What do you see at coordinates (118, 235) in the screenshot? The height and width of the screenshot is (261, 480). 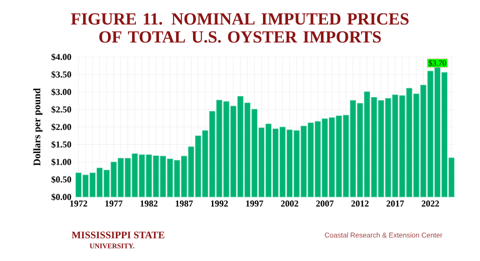 I see `text: MISSISSIPPI STATE` at bounding box center [118, 235].